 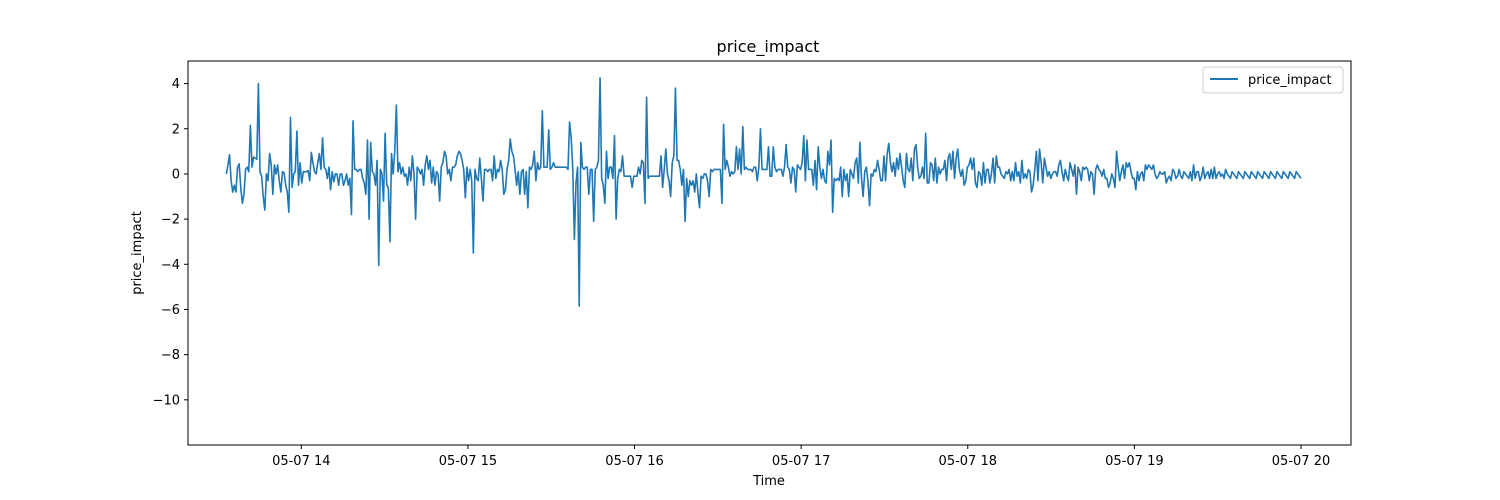 I want to click on y-tick-label: −10, so click(x=166, y=400).